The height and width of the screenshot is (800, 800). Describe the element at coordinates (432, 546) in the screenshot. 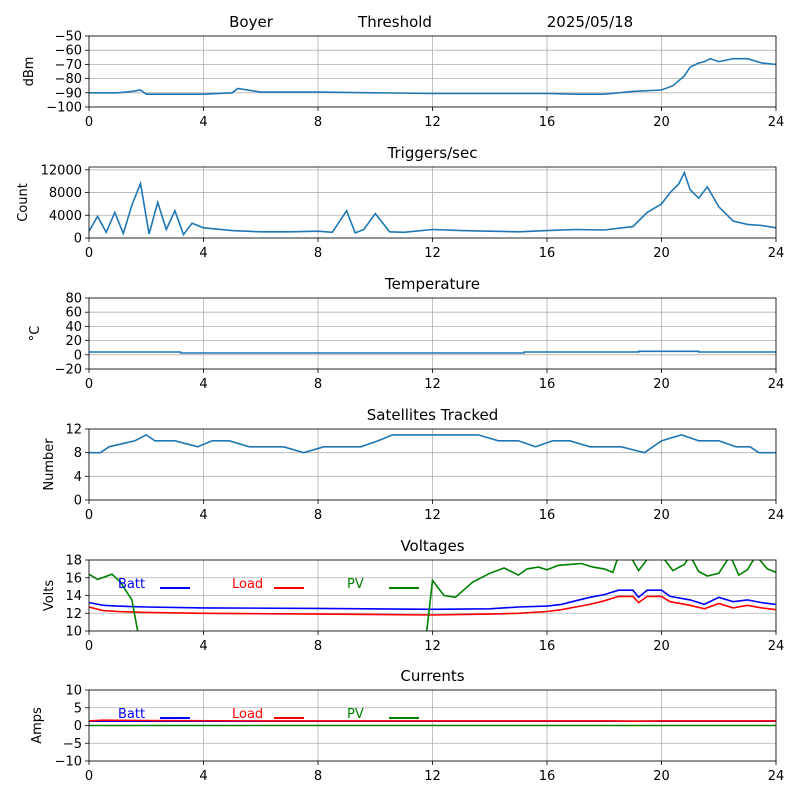

I see `panel-title: Voltages` at that location.